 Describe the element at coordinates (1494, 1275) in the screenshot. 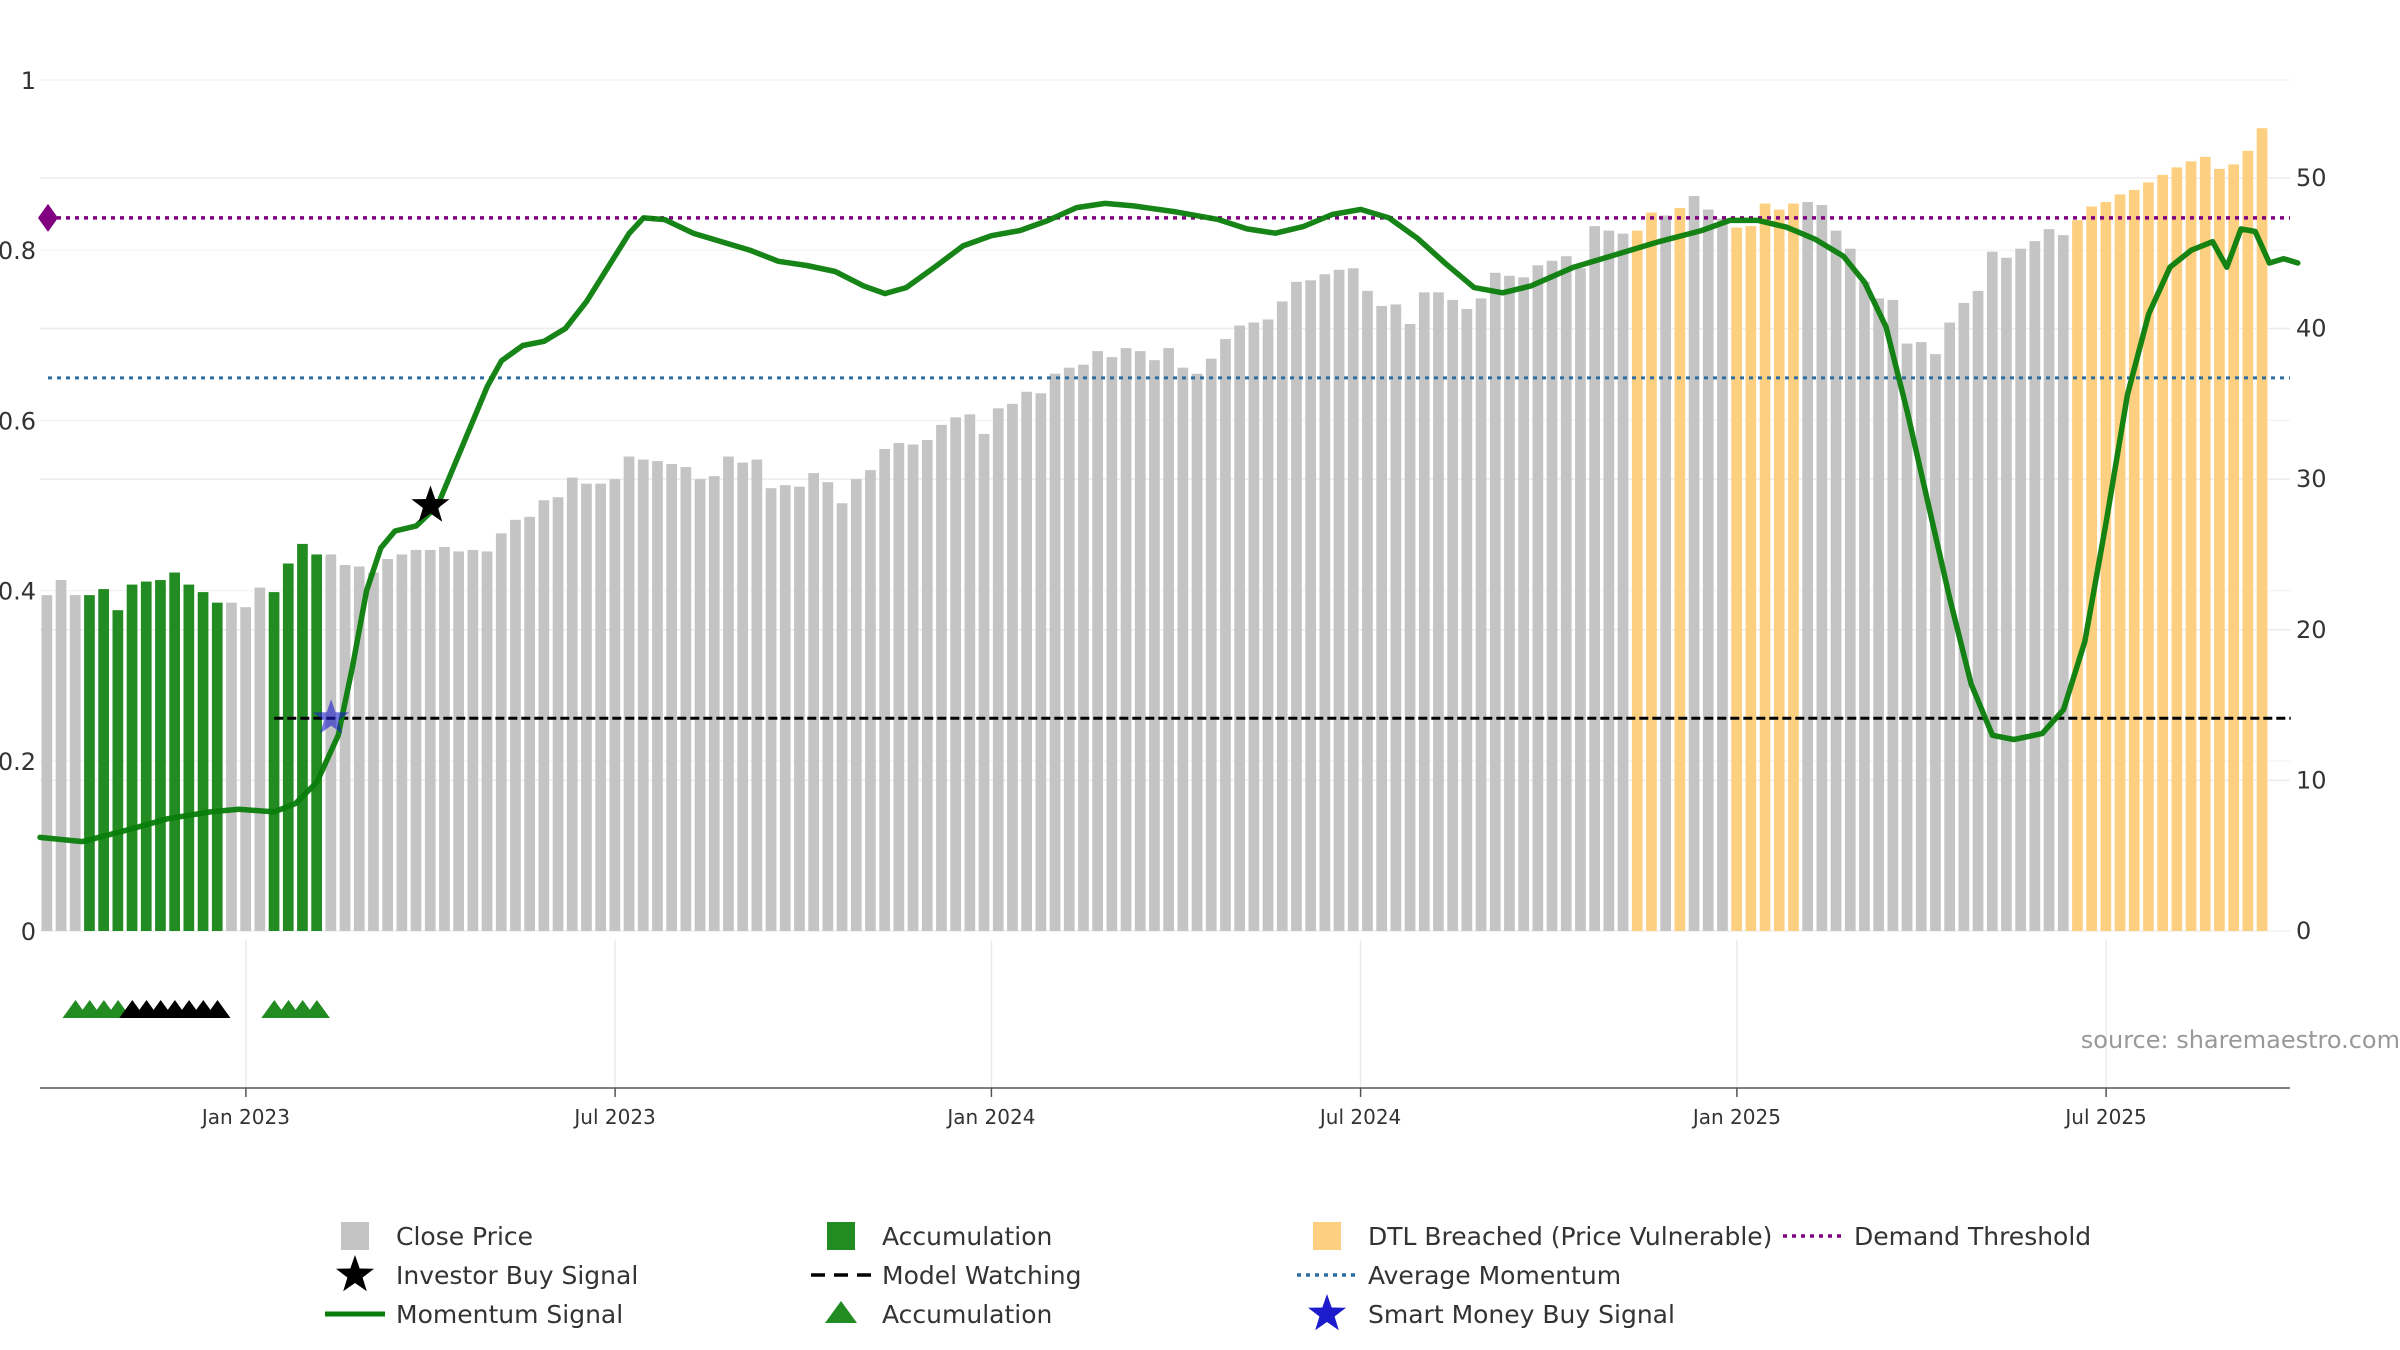

I see `legend-label: Average Momentum` at that location.